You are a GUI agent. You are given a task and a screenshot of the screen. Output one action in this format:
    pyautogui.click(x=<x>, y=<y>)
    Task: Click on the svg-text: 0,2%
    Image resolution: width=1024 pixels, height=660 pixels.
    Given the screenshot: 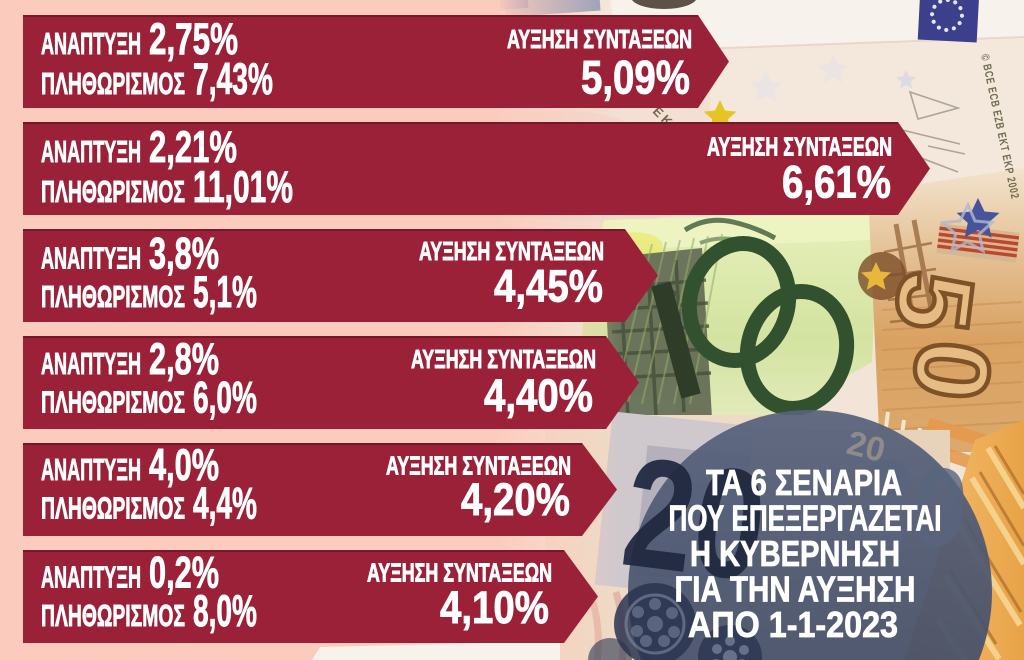 What is the action you would take?
    pyautogui.click(x=184, y=573)
    